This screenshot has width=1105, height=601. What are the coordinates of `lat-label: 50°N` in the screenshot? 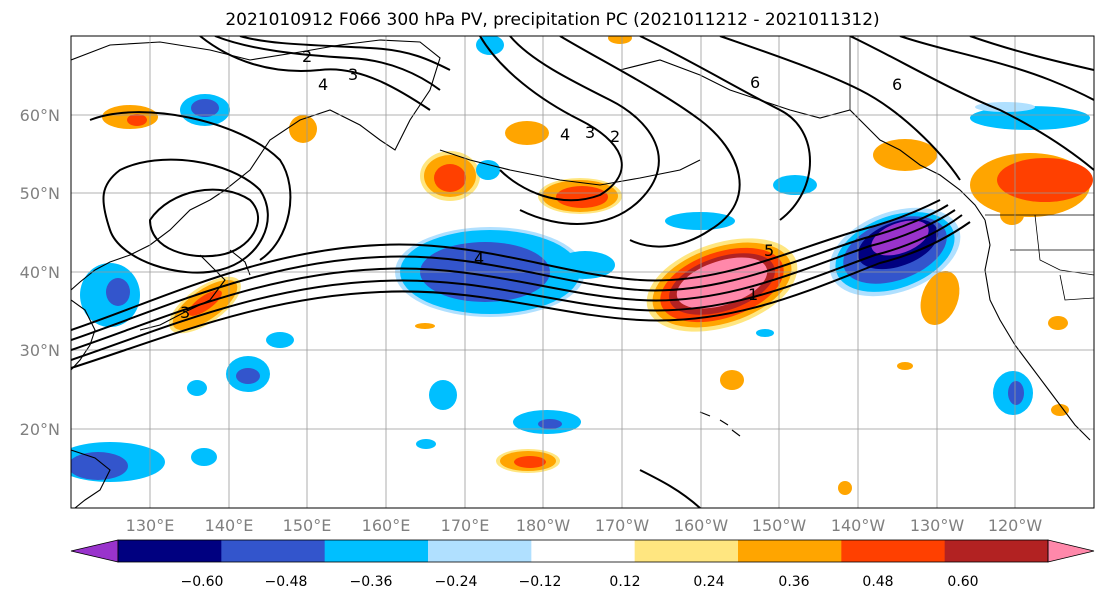 It's located at (40, 193).